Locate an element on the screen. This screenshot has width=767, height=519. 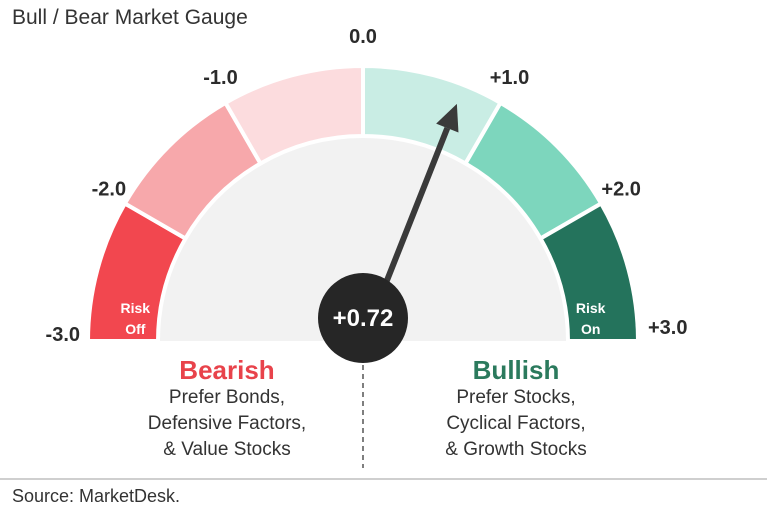
gauge-needle-head is located at coordinates (447, 118).